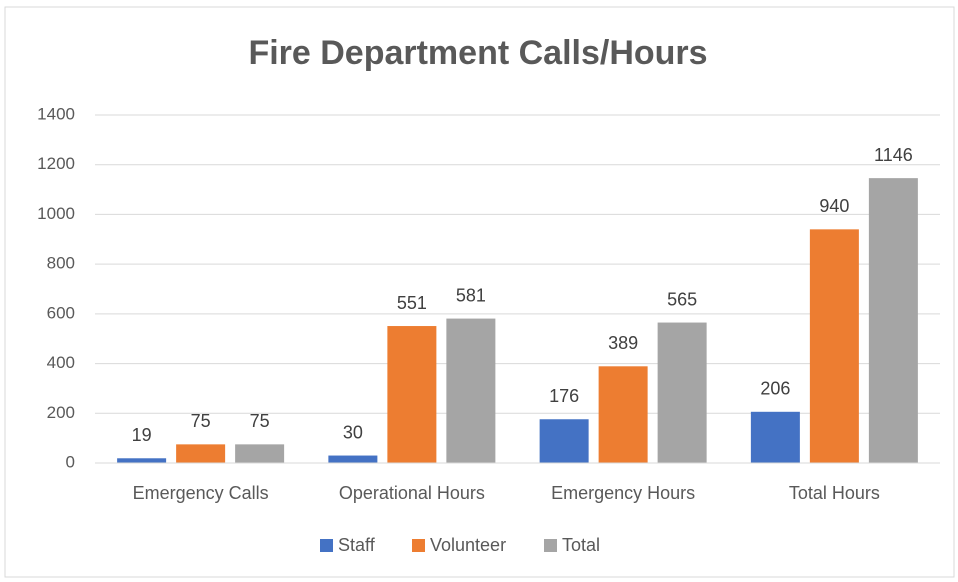  Describe the element at coordinates (412, 493) in the screenshot. I see `x-tick-label: Operational Hours` at that location.